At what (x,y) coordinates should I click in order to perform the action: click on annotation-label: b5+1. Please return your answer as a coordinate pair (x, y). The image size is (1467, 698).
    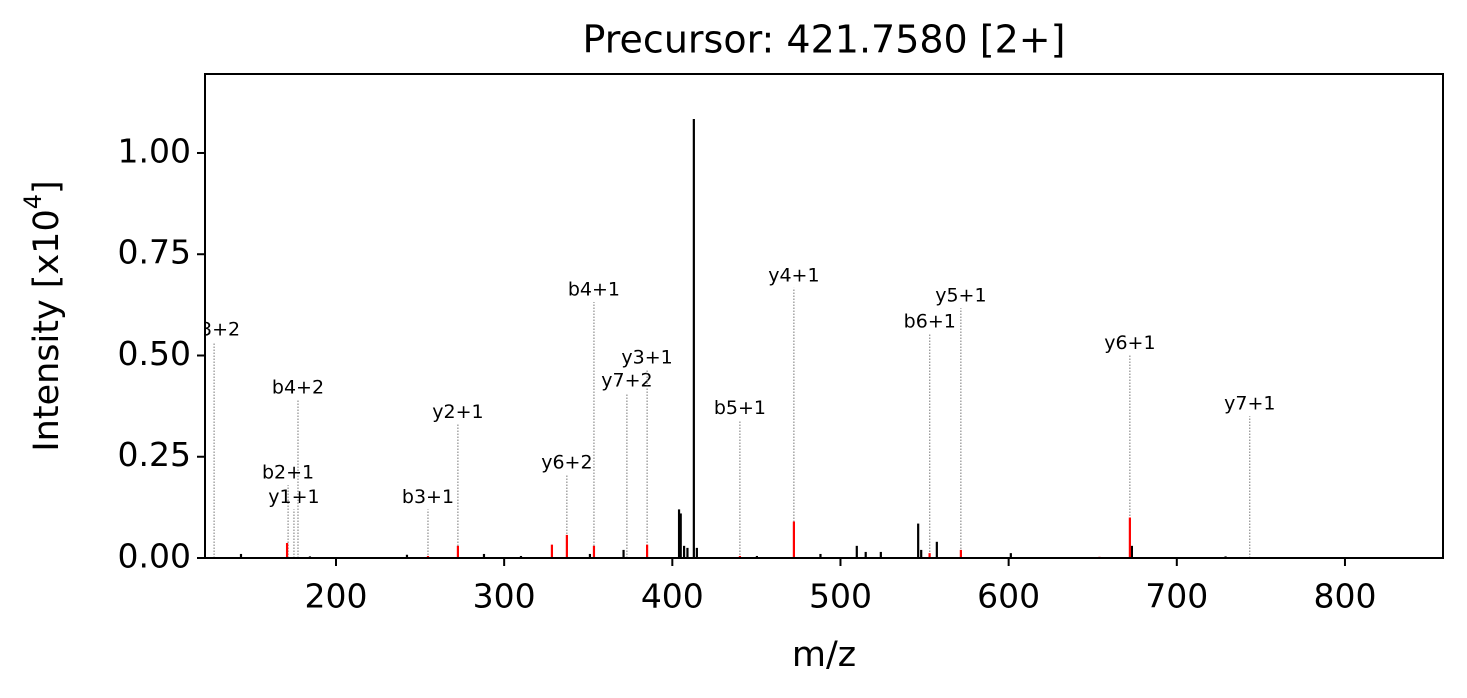
    Looking at the image, I should click on (740, 408).